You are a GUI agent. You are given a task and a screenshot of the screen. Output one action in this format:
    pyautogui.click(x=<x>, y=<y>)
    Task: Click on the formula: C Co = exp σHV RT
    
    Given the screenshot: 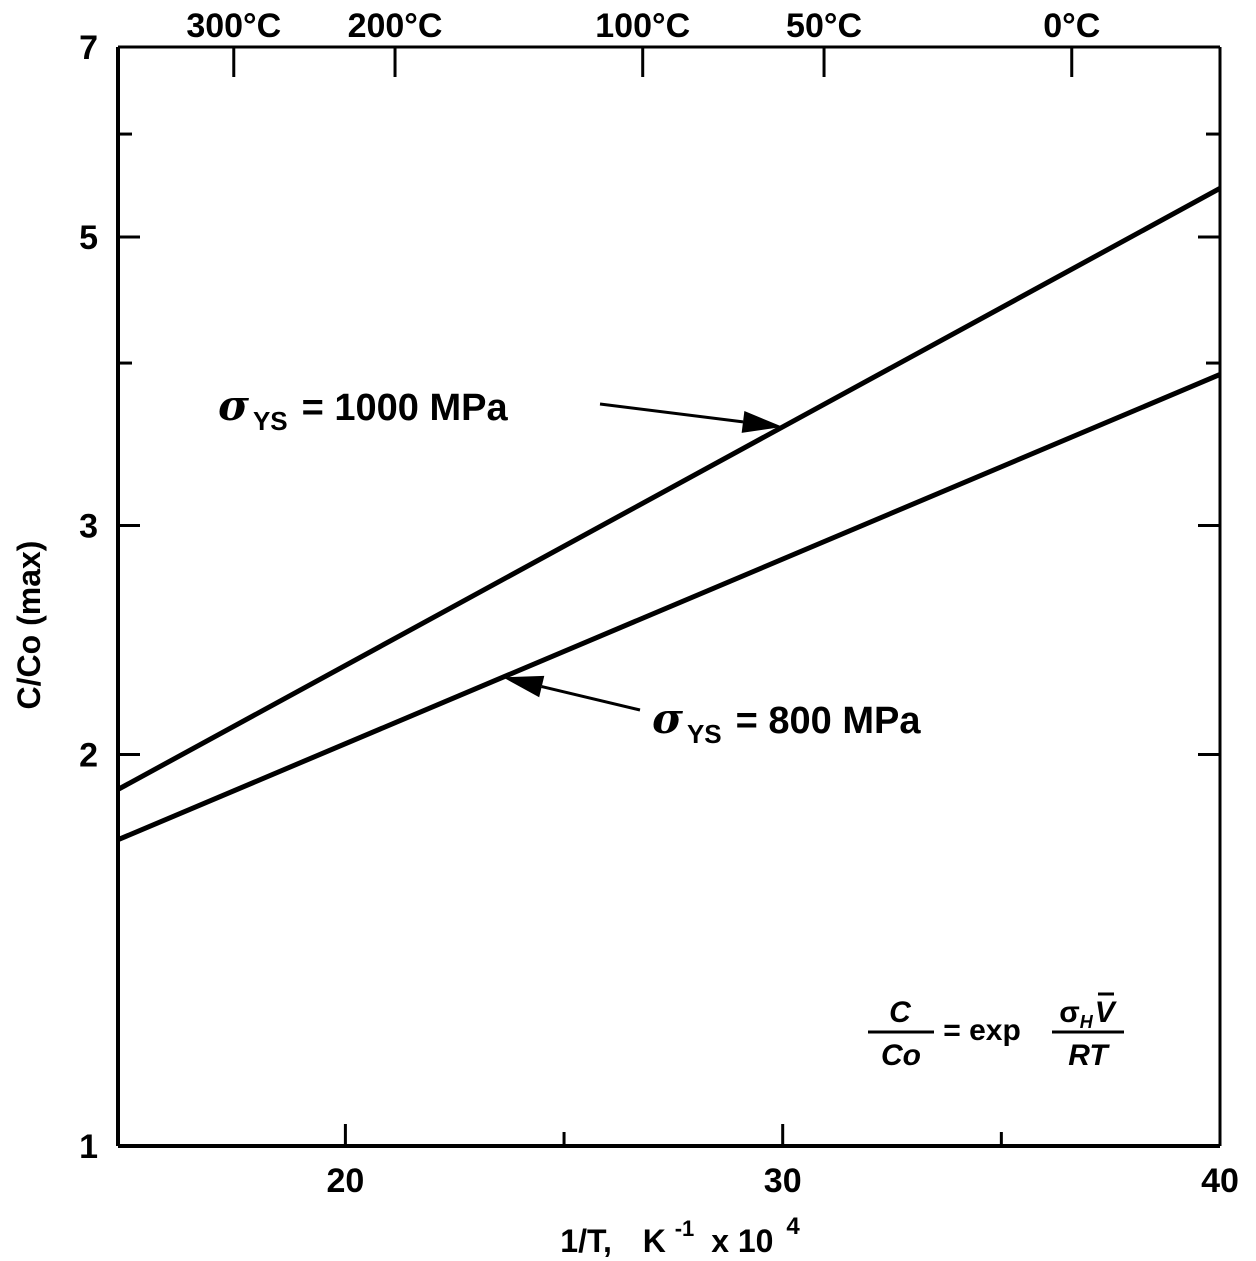 What is the action you would take?
    pyautogui.click(x=996, y=1032)
    